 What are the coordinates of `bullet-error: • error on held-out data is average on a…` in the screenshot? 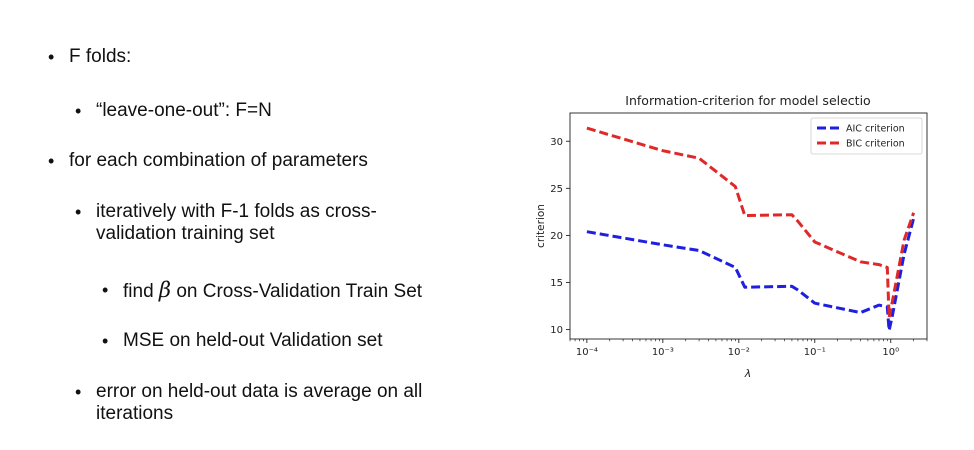 It's located at (249, 403).